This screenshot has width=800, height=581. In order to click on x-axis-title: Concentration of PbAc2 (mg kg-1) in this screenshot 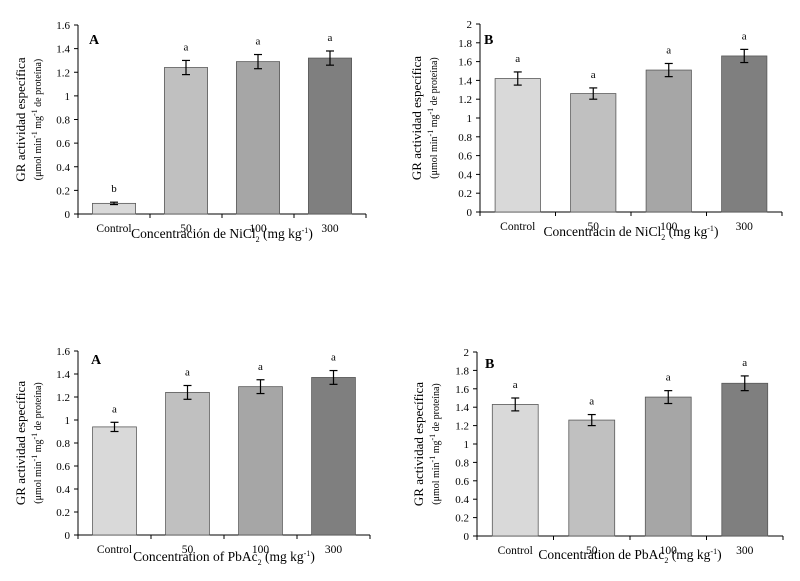, I will do `click(224, 558)`.